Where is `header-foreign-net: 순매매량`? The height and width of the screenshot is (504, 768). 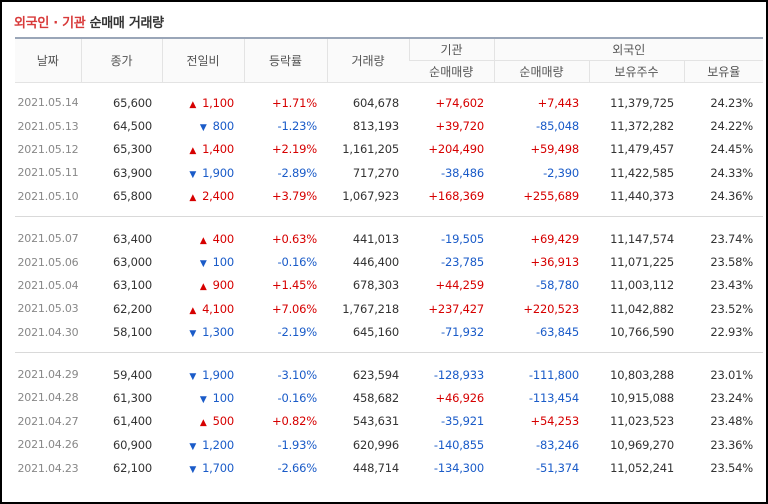 header-foreign-net: 순매매량 is located at coordinates (541, 71).